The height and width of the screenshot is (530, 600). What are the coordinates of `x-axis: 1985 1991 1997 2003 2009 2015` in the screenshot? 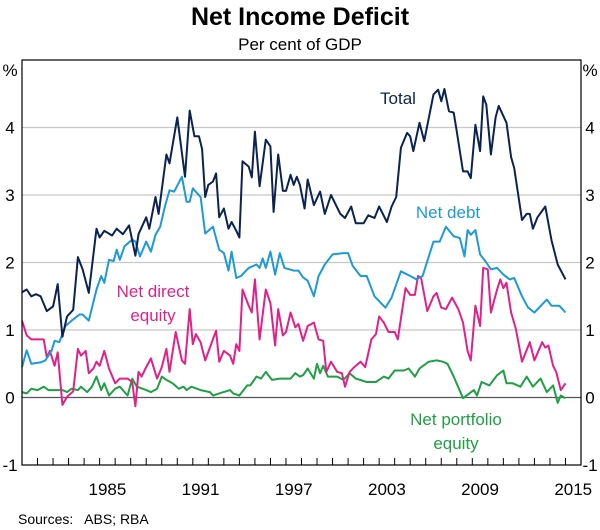 It's located at (314, 478).